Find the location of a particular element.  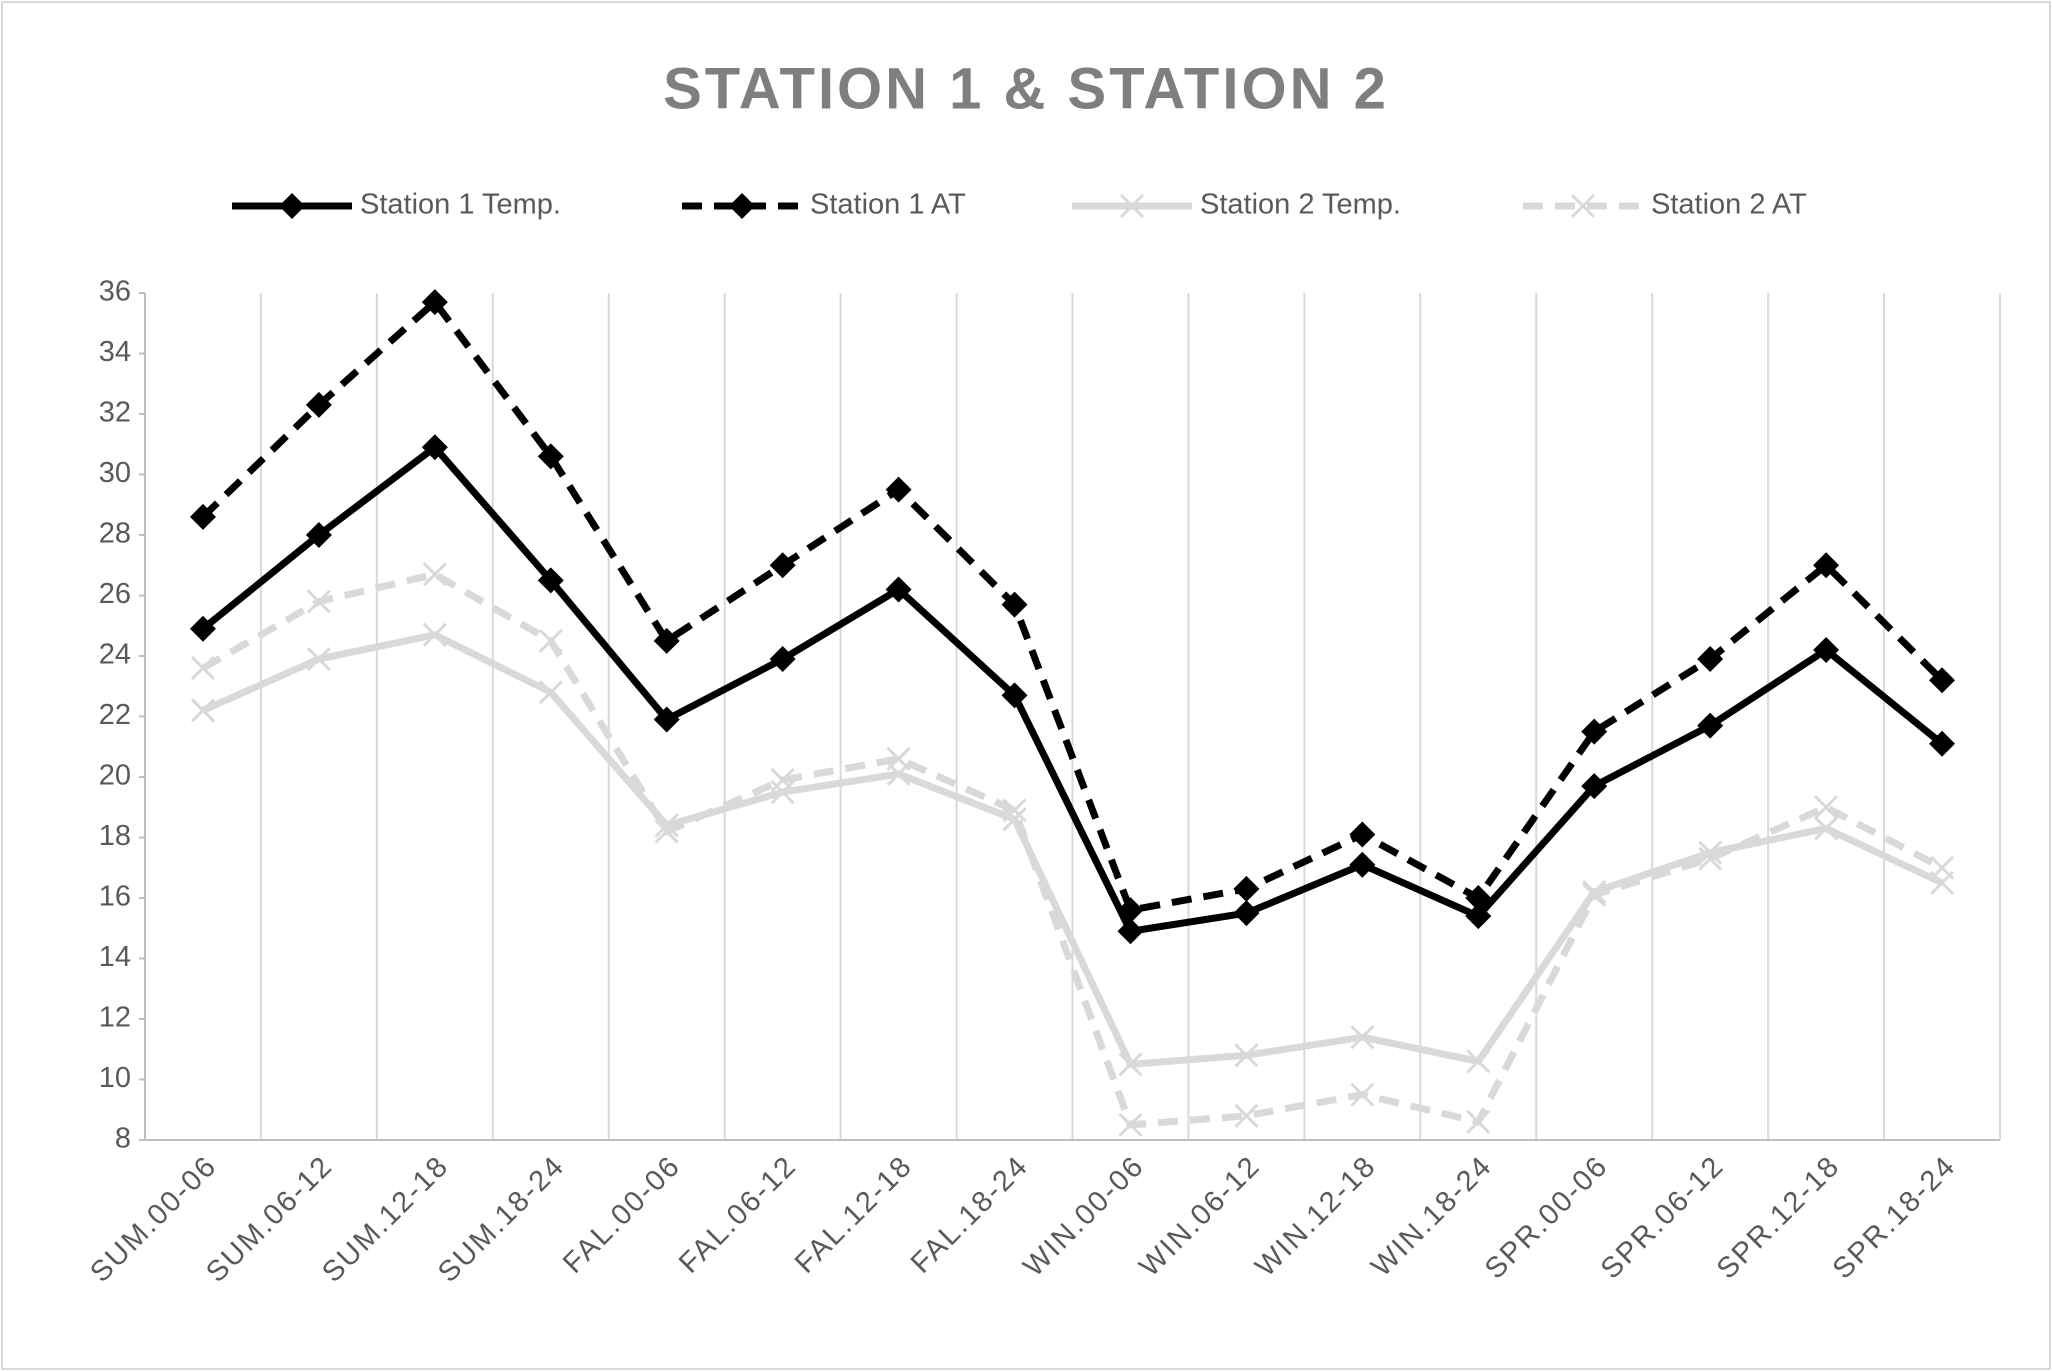

y-tick-label: 24 is located at coordinates (115, 655).